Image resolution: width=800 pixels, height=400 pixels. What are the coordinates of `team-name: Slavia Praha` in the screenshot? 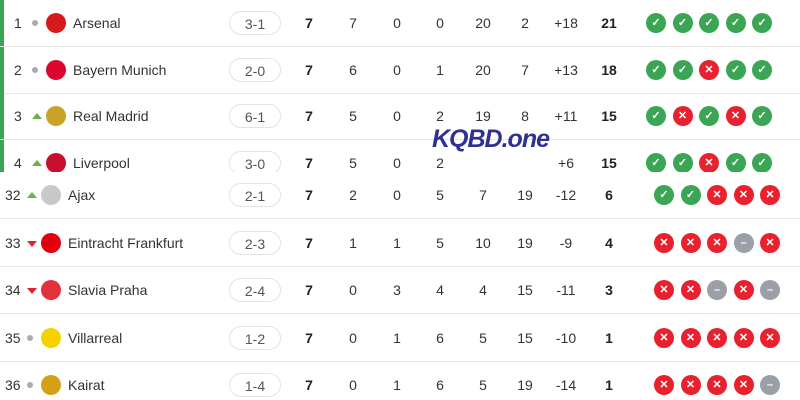 It's located at (108, 290).